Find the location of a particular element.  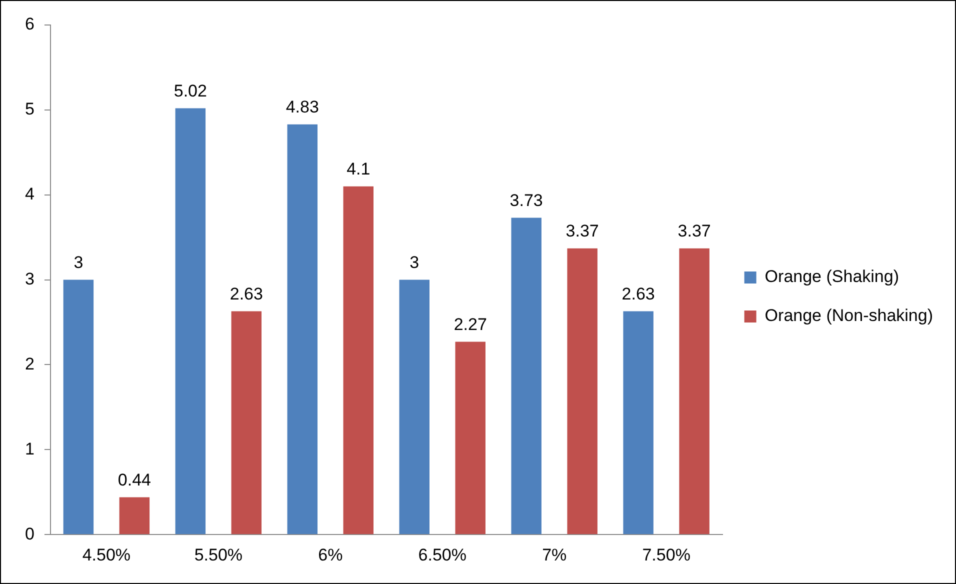

y-tick-label: 4 is located at coordinates (29, 194).